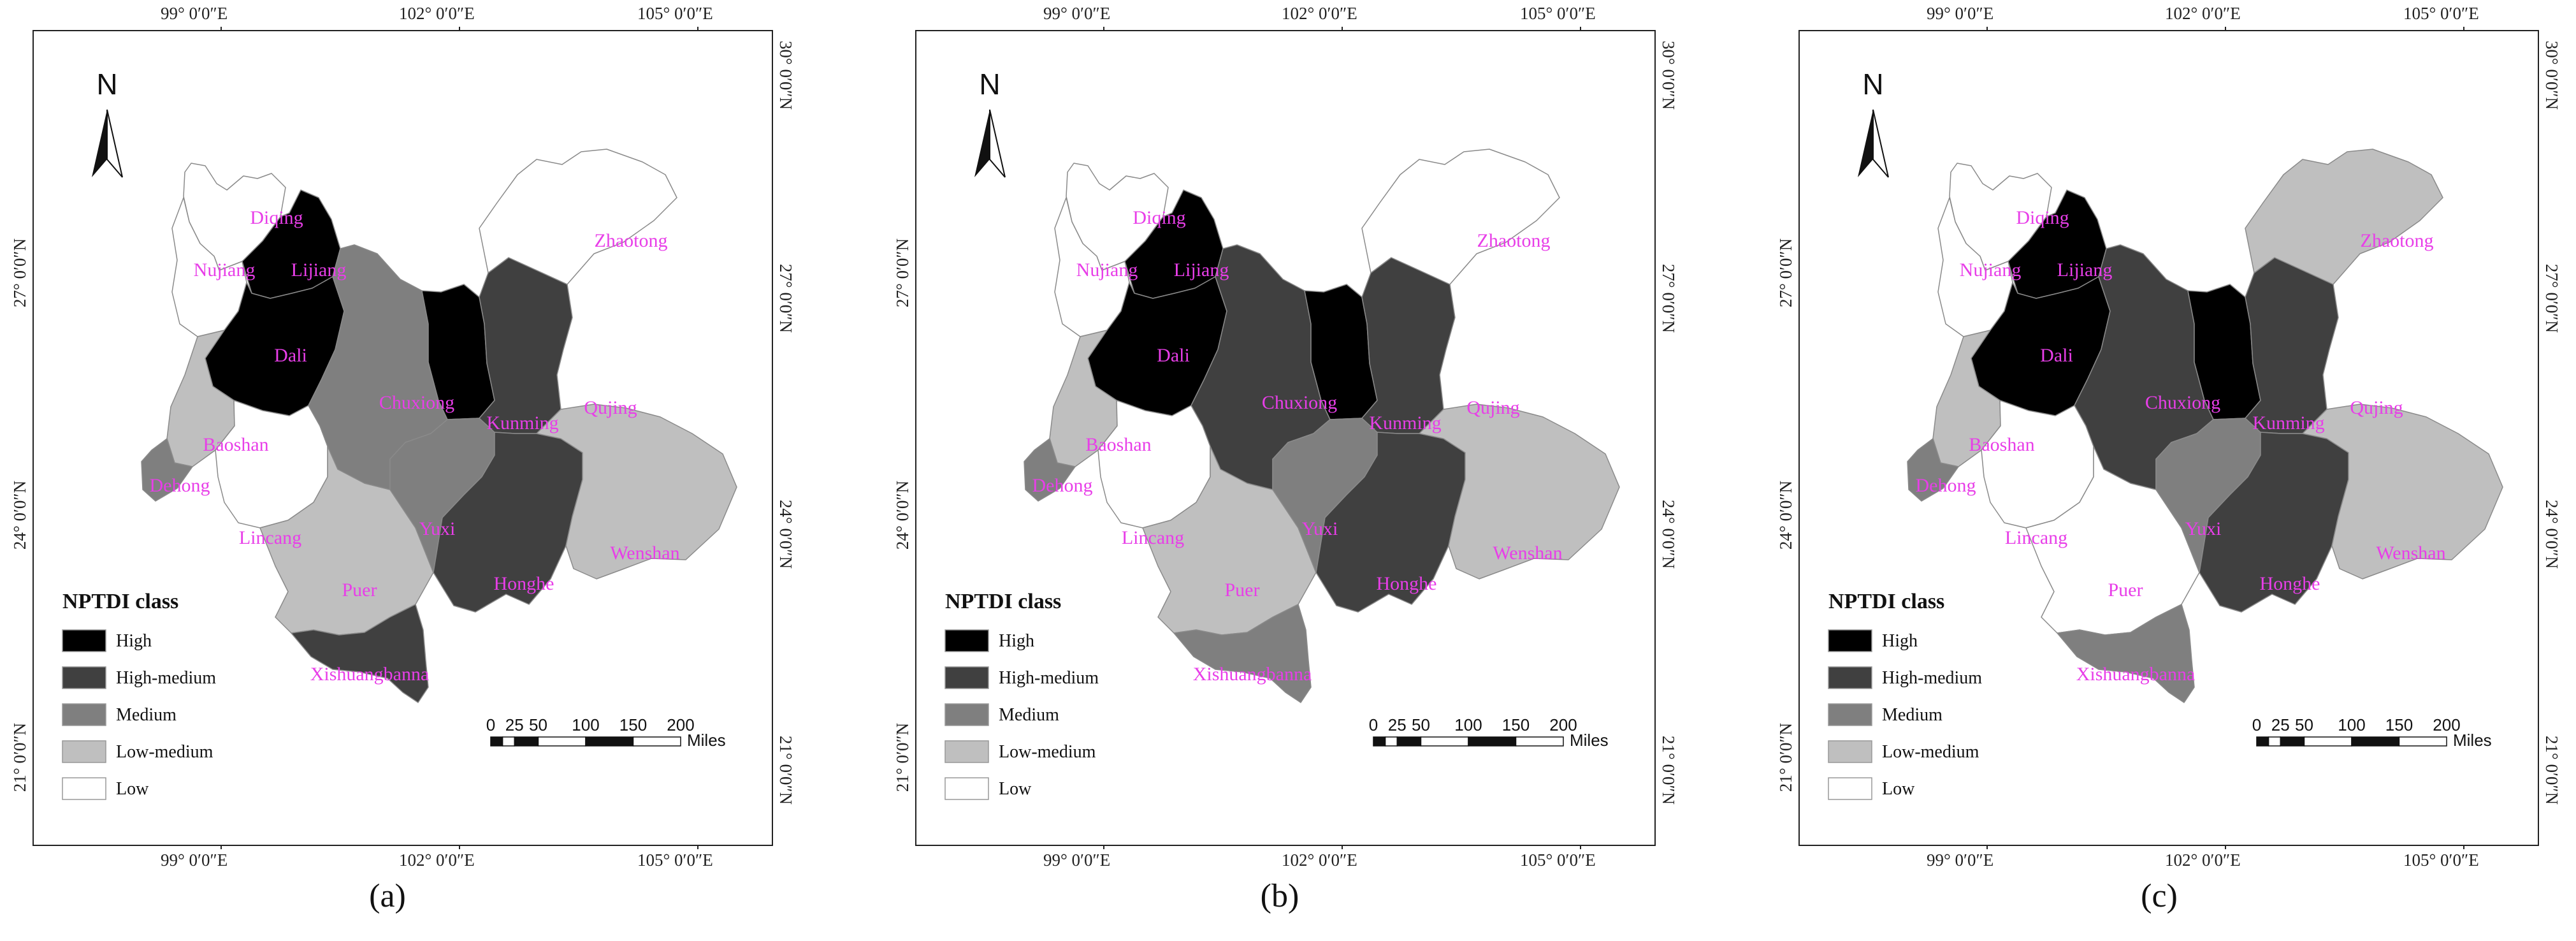  I want to click on legend-swatch-medium, so click(1850, 715).